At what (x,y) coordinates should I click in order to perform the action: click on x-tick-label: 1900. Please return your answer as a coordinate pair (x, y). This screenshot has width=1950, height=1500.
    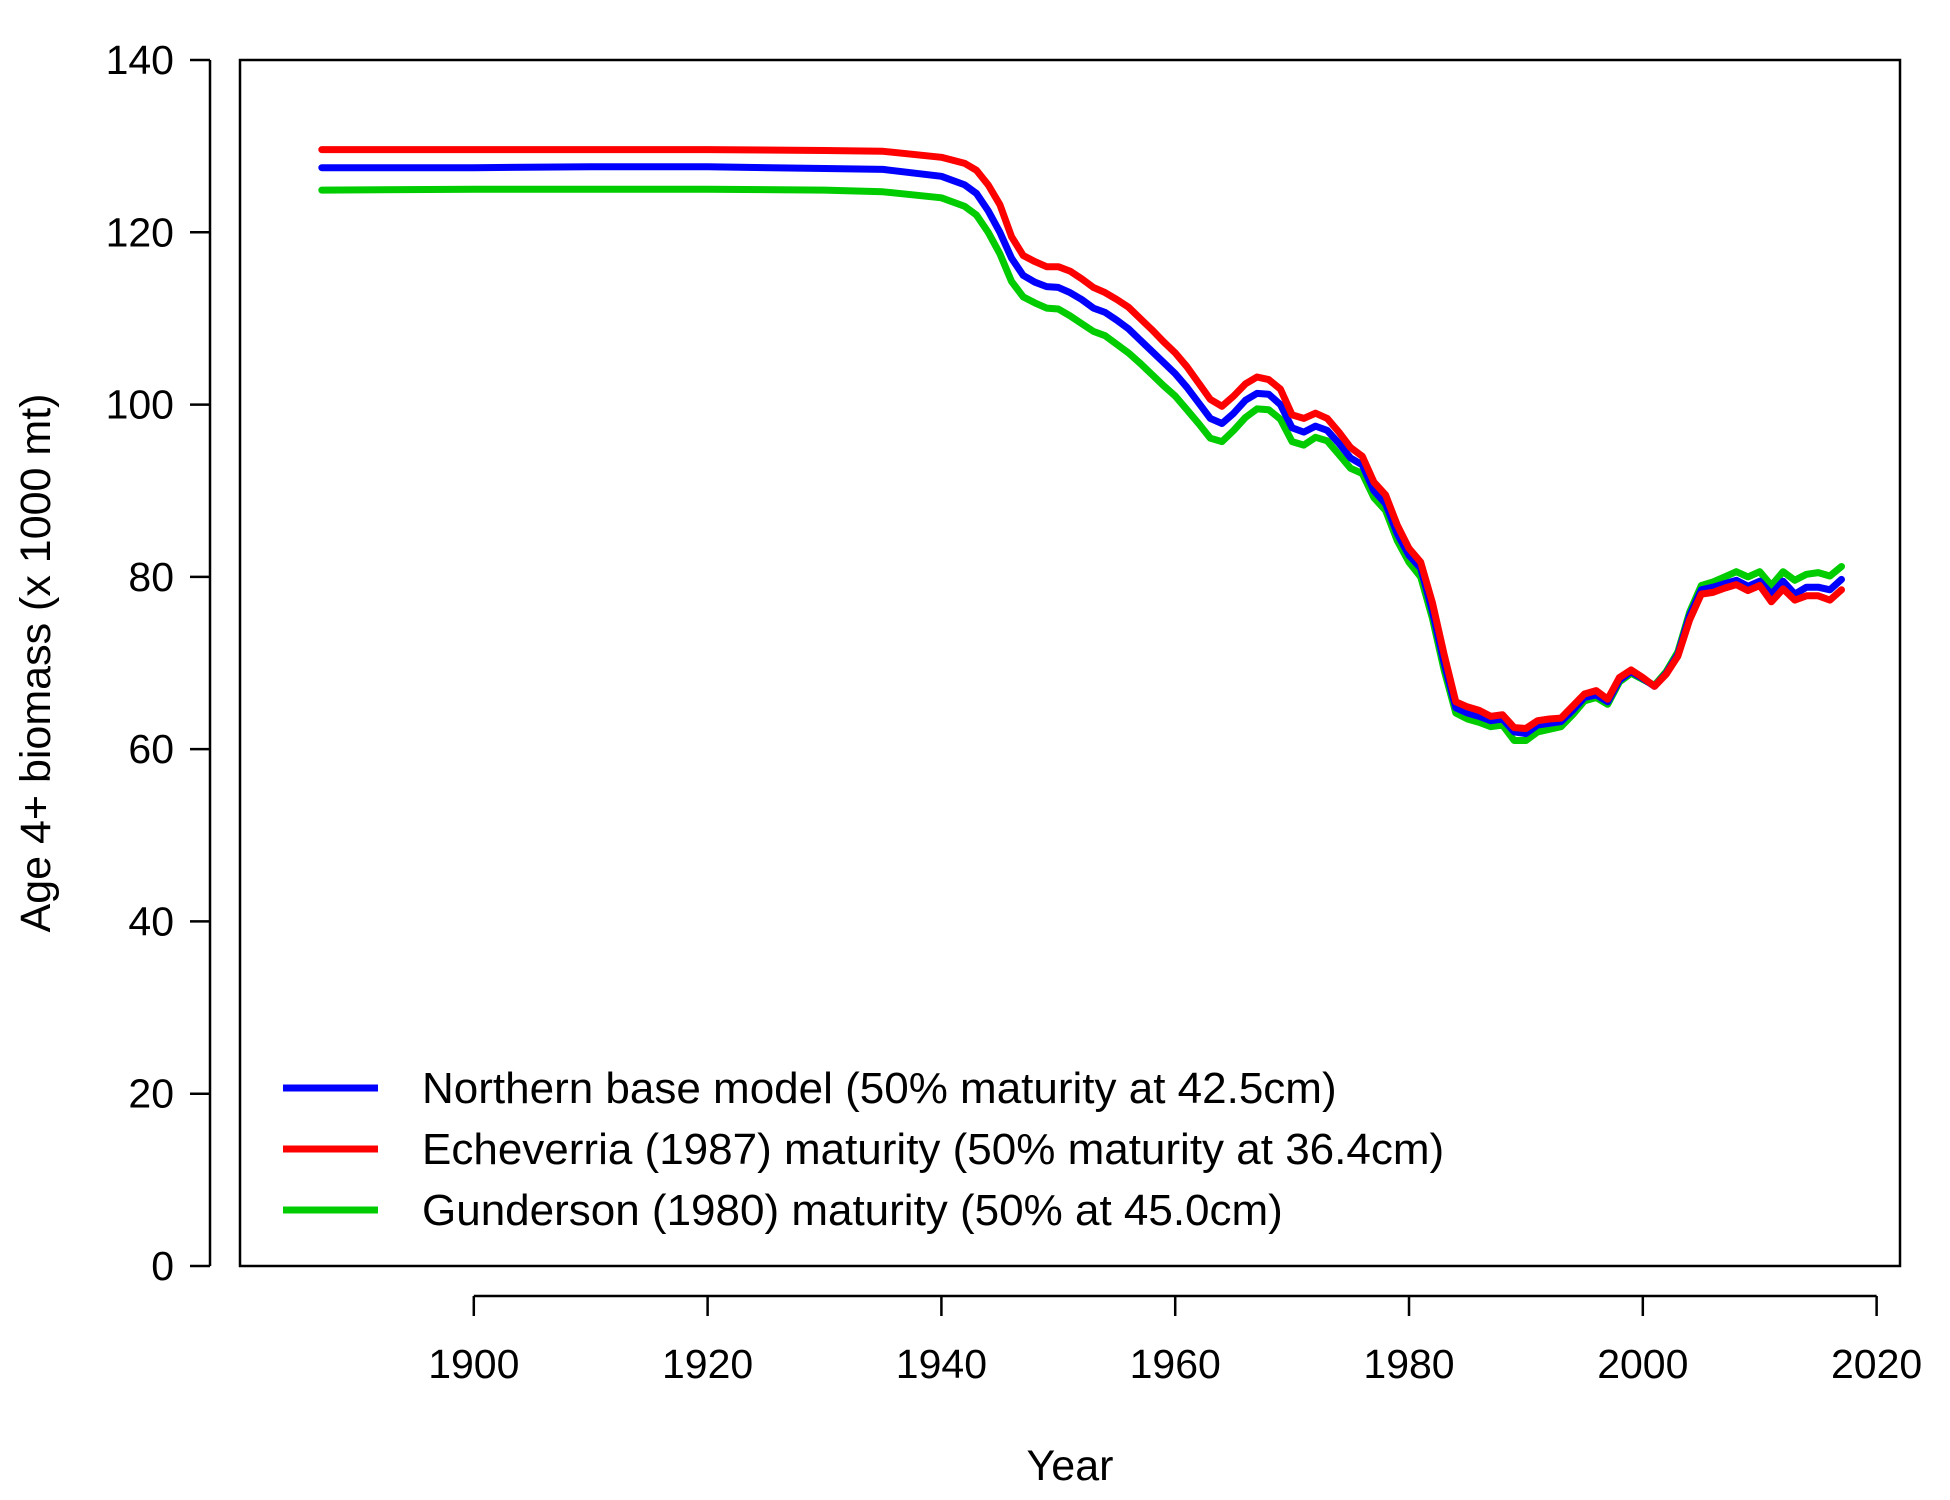
    Looking at the image, I should click on (473, 1364).